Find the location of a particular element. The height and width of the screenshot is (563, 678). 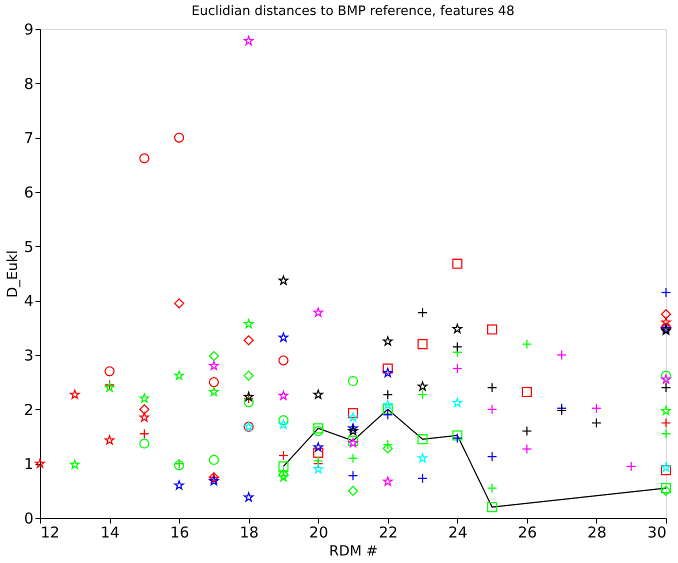

y-tick-label: 4 is located at coordinates (29, 301).